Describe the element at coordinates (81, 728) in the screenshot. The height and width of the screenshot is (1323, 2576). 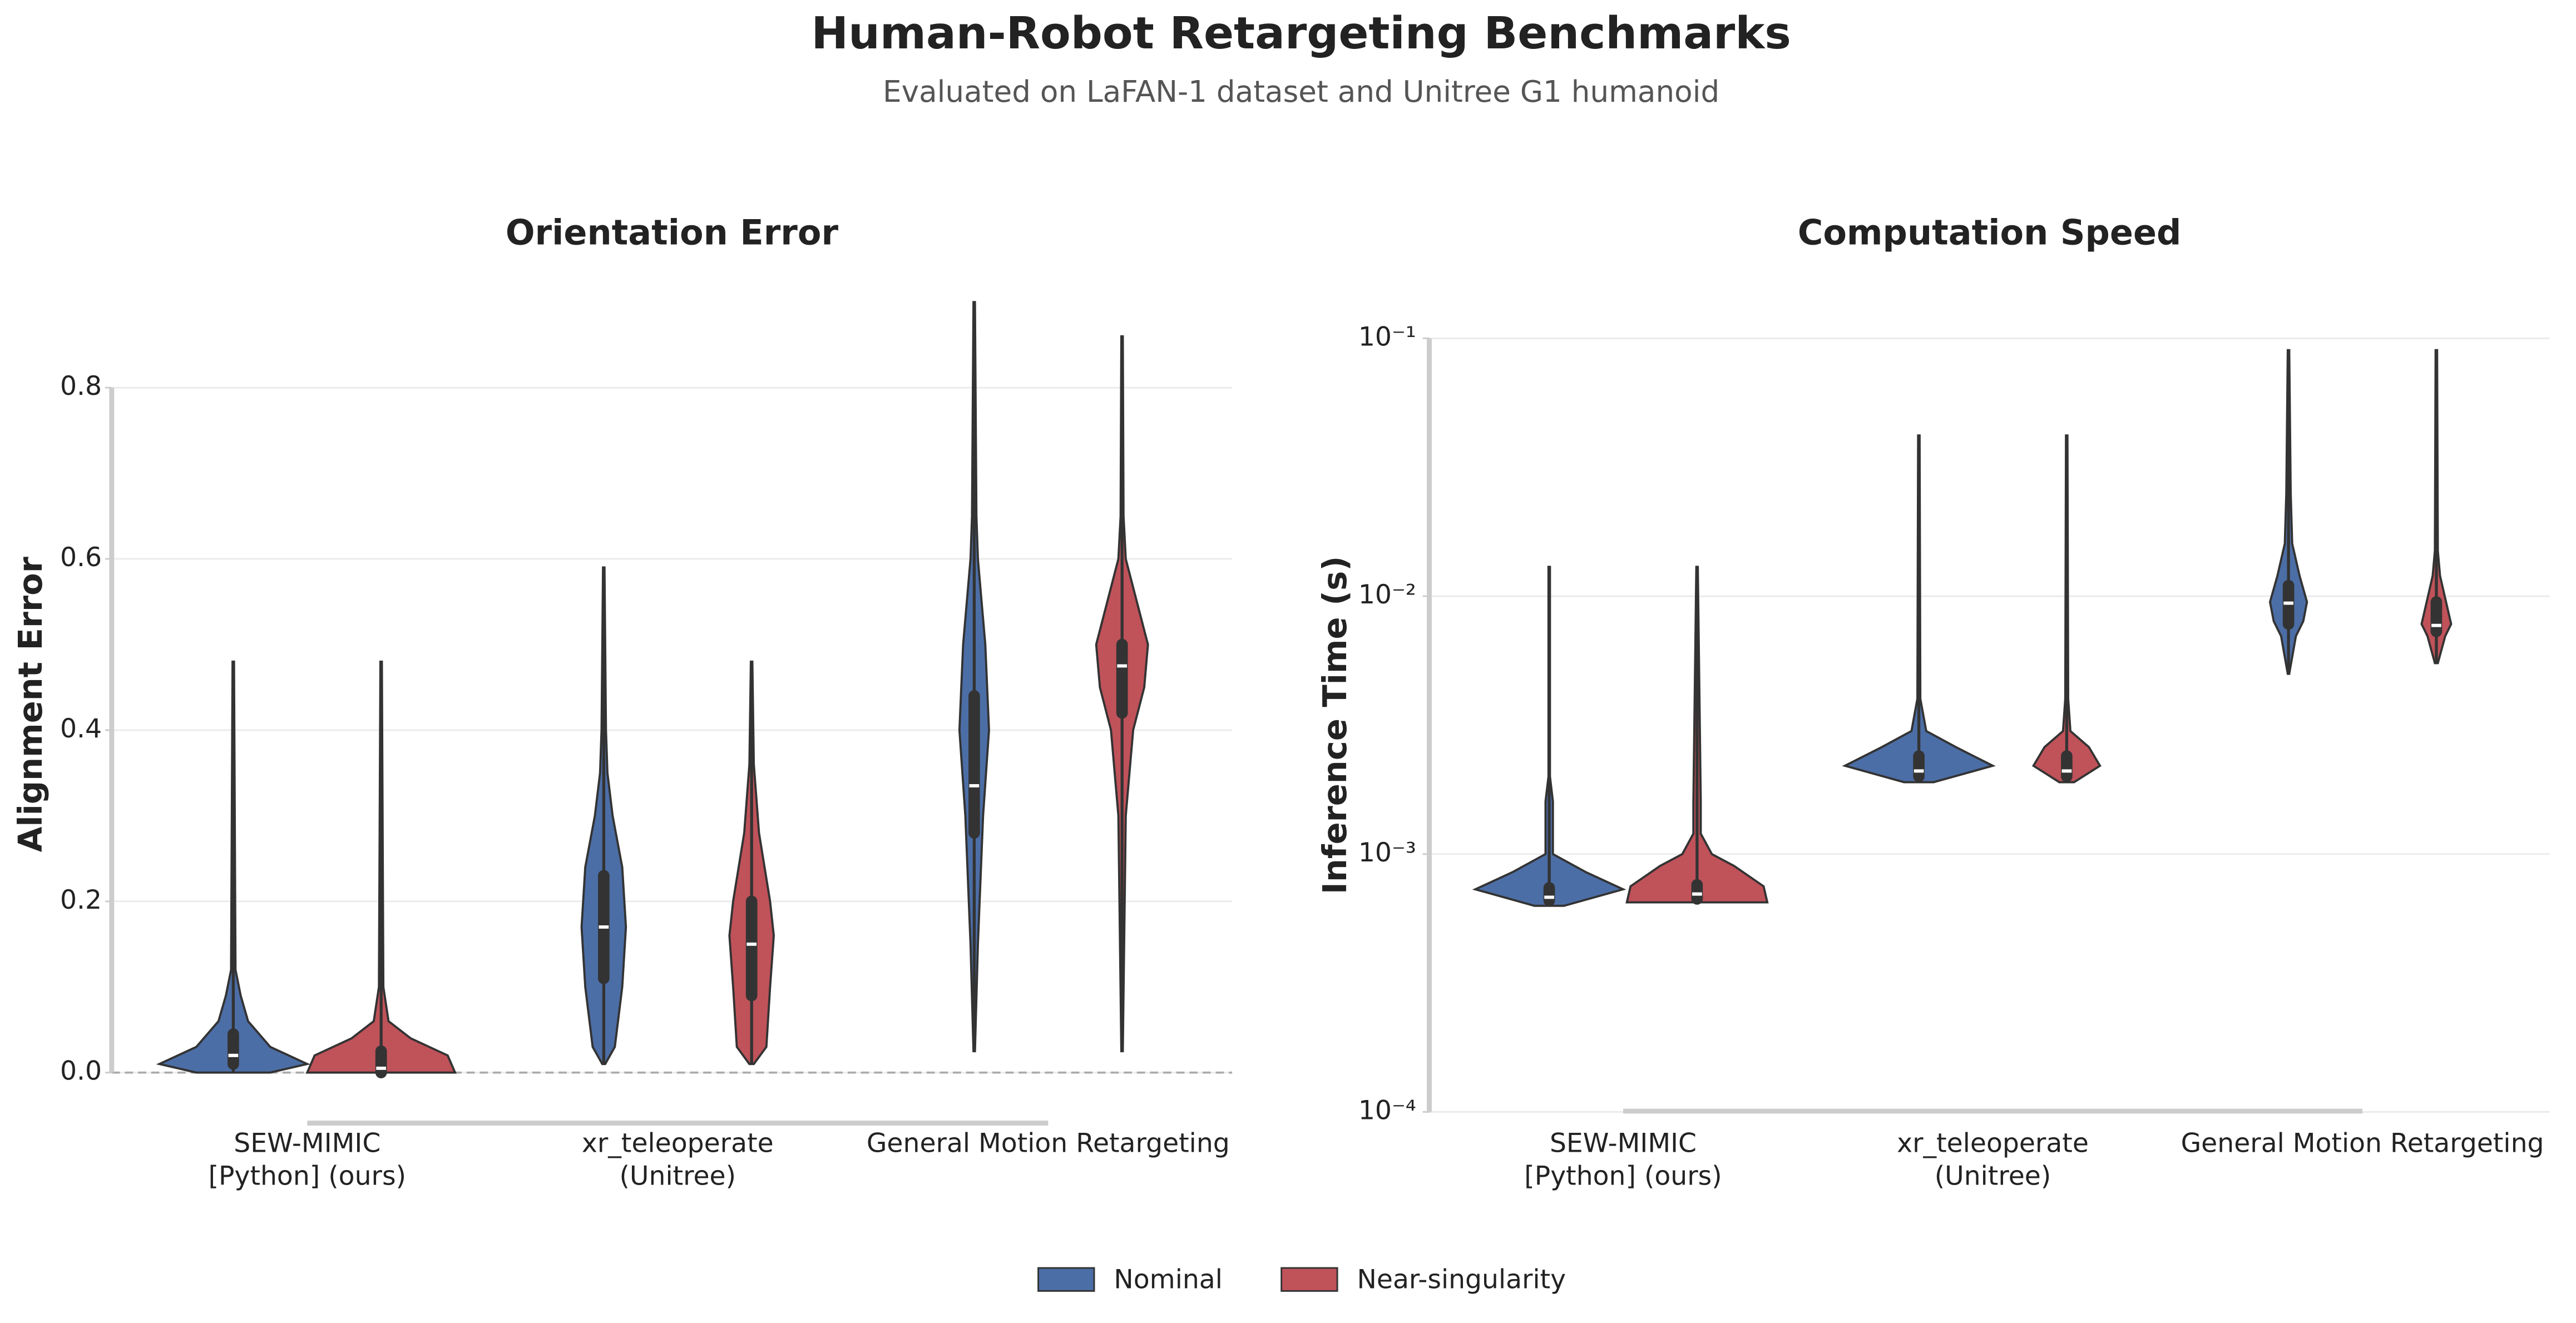
I see `y-tick-label: 0.4` at that location.